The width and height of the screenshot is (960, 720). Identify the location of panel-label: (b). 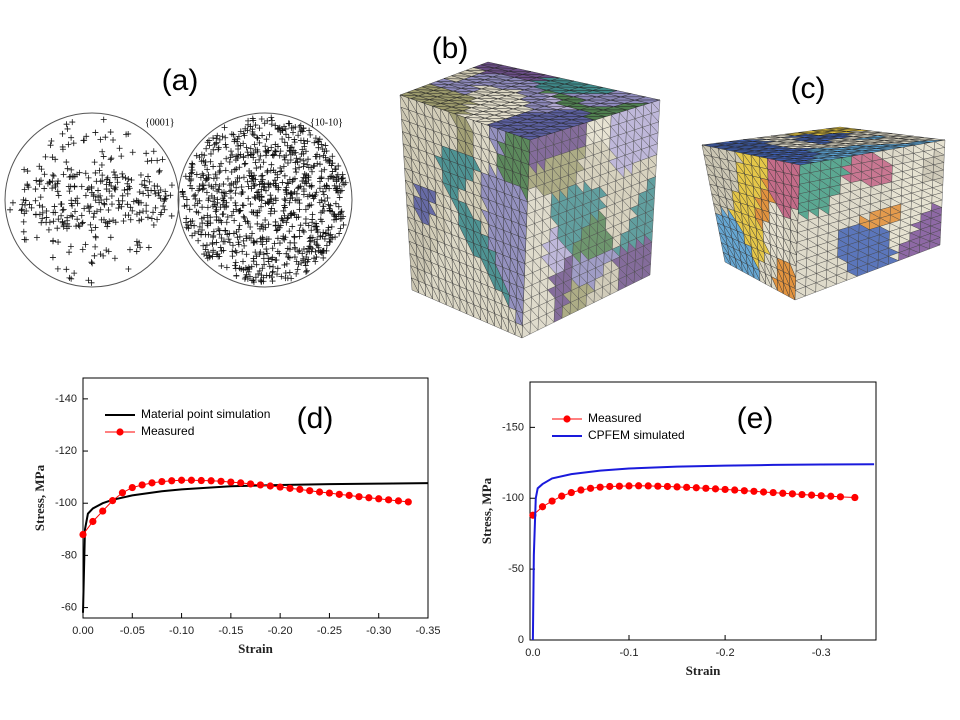
(450, 48).